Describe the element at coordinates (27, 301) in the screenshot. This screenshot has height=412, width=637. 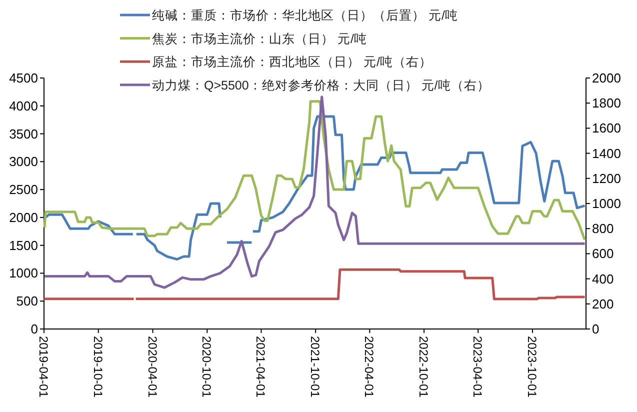
I see `y-tick-label: 500` at that location.